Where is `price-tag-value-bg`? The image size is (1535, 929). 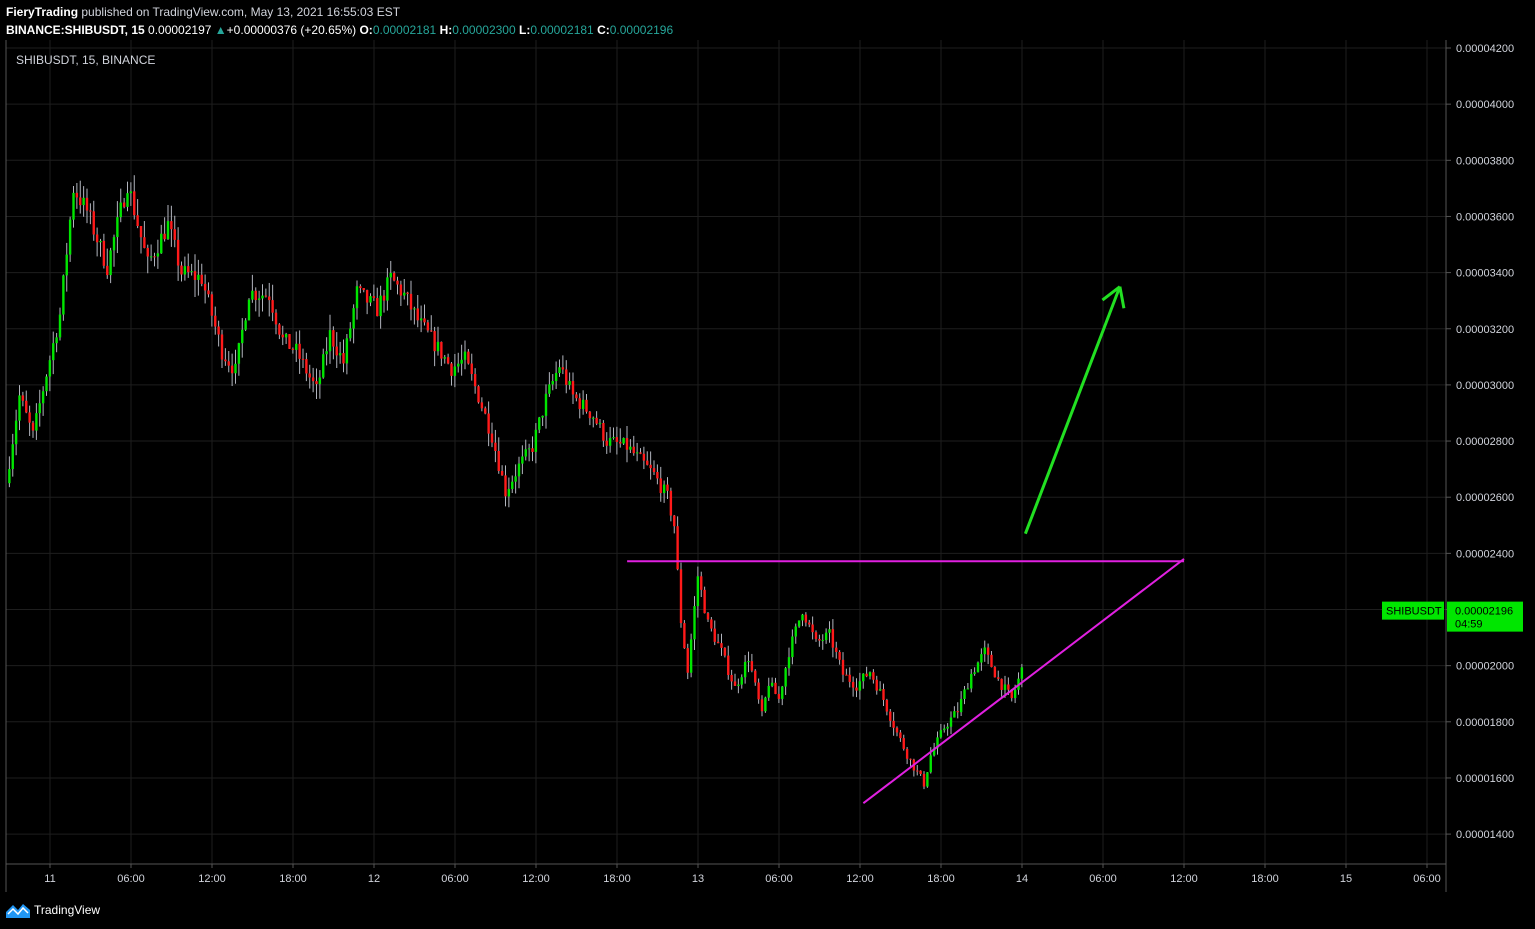
price-tag-value-bg is located at coordinates (1485, 616).